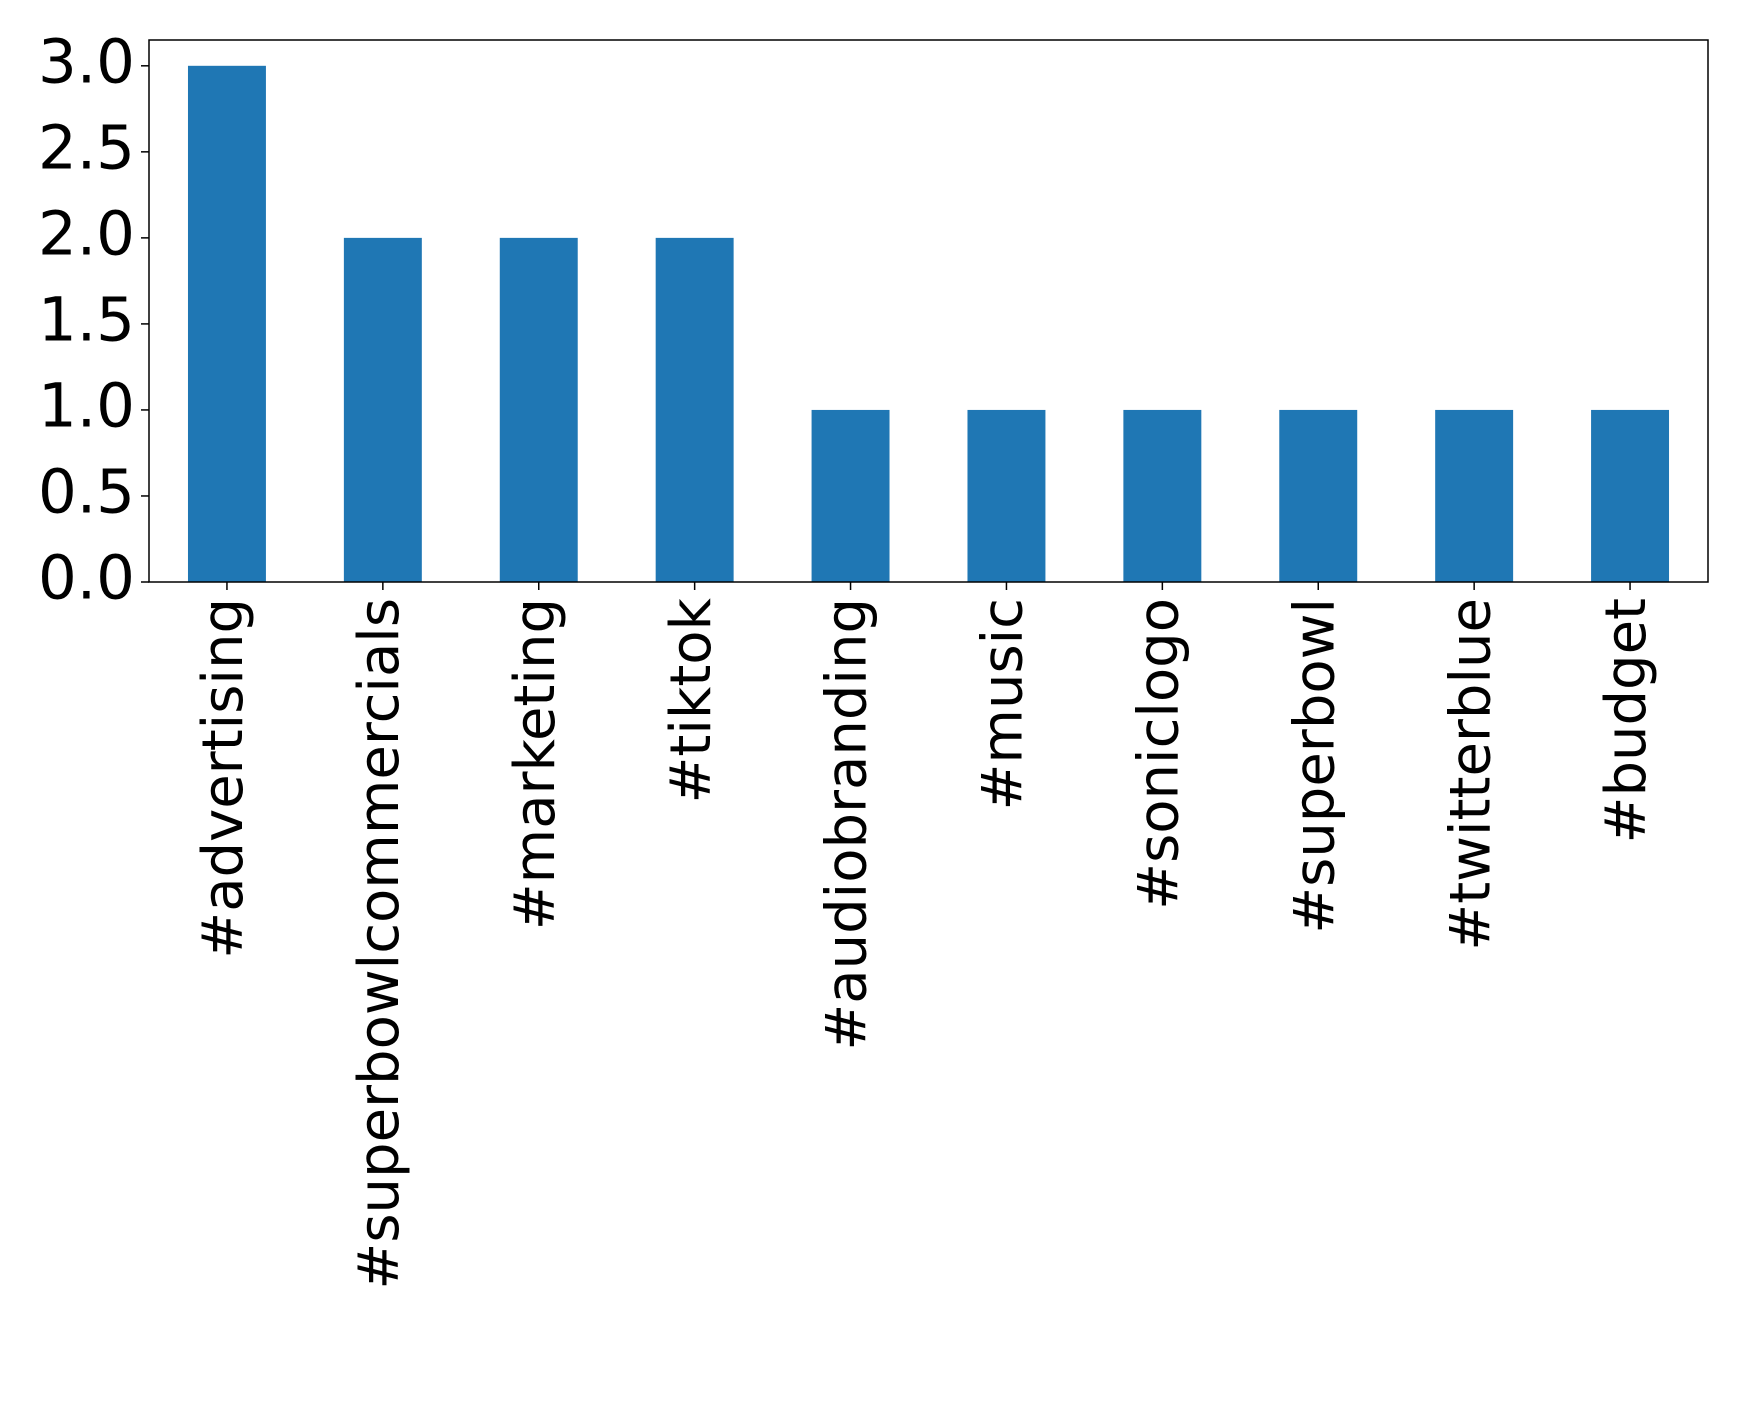 The height and width of the screenshot is (1404, 1739). Describe the element at coordinates (86, 406) in the screenshot. I see `y-tick-label: 1.0` at that location.